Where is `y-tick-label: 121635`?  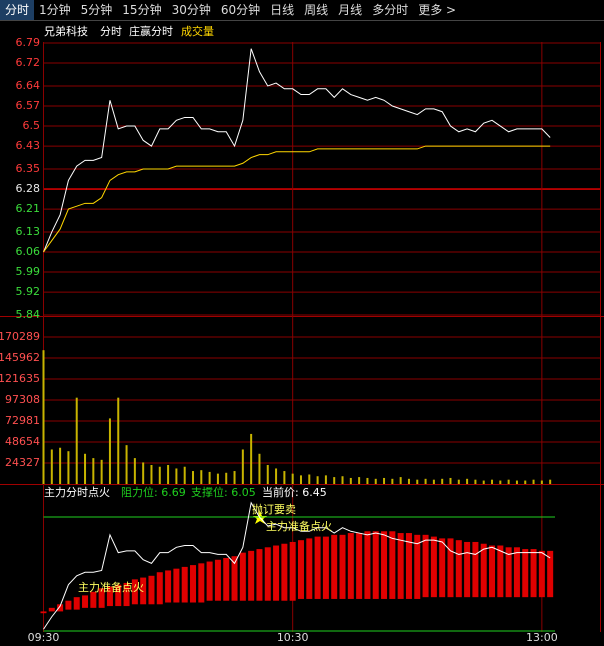
y-tick-label: 121635 is located at coordinates (20, 378).